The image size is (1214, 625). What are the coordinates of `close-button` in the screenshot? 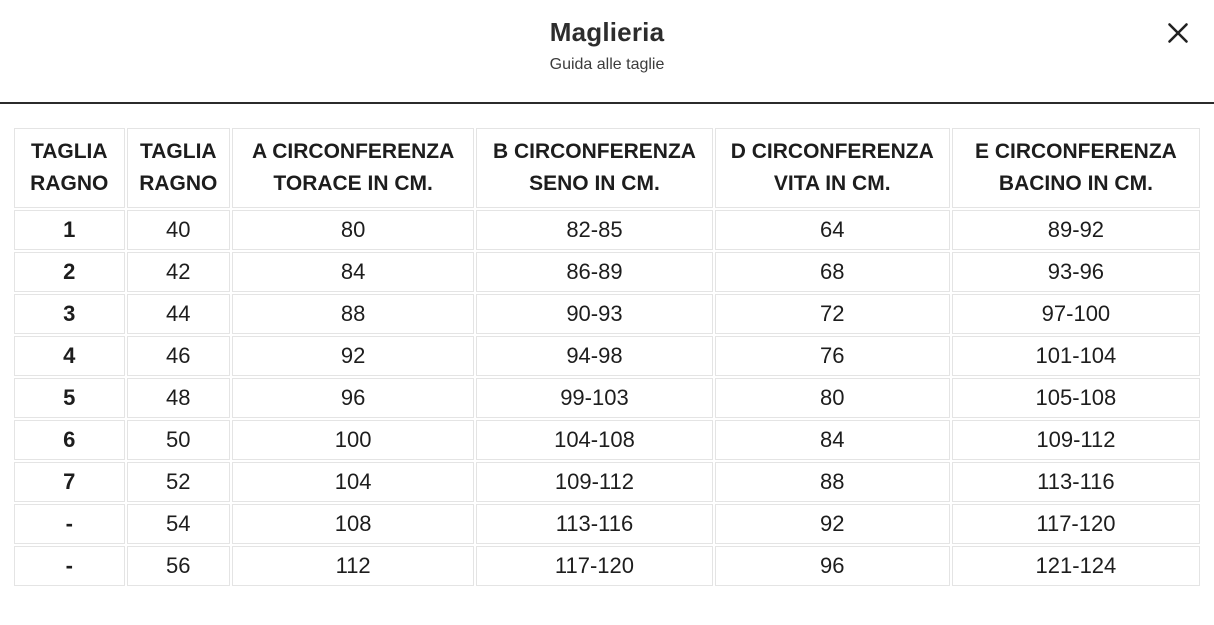 It's located at (1178, 33).